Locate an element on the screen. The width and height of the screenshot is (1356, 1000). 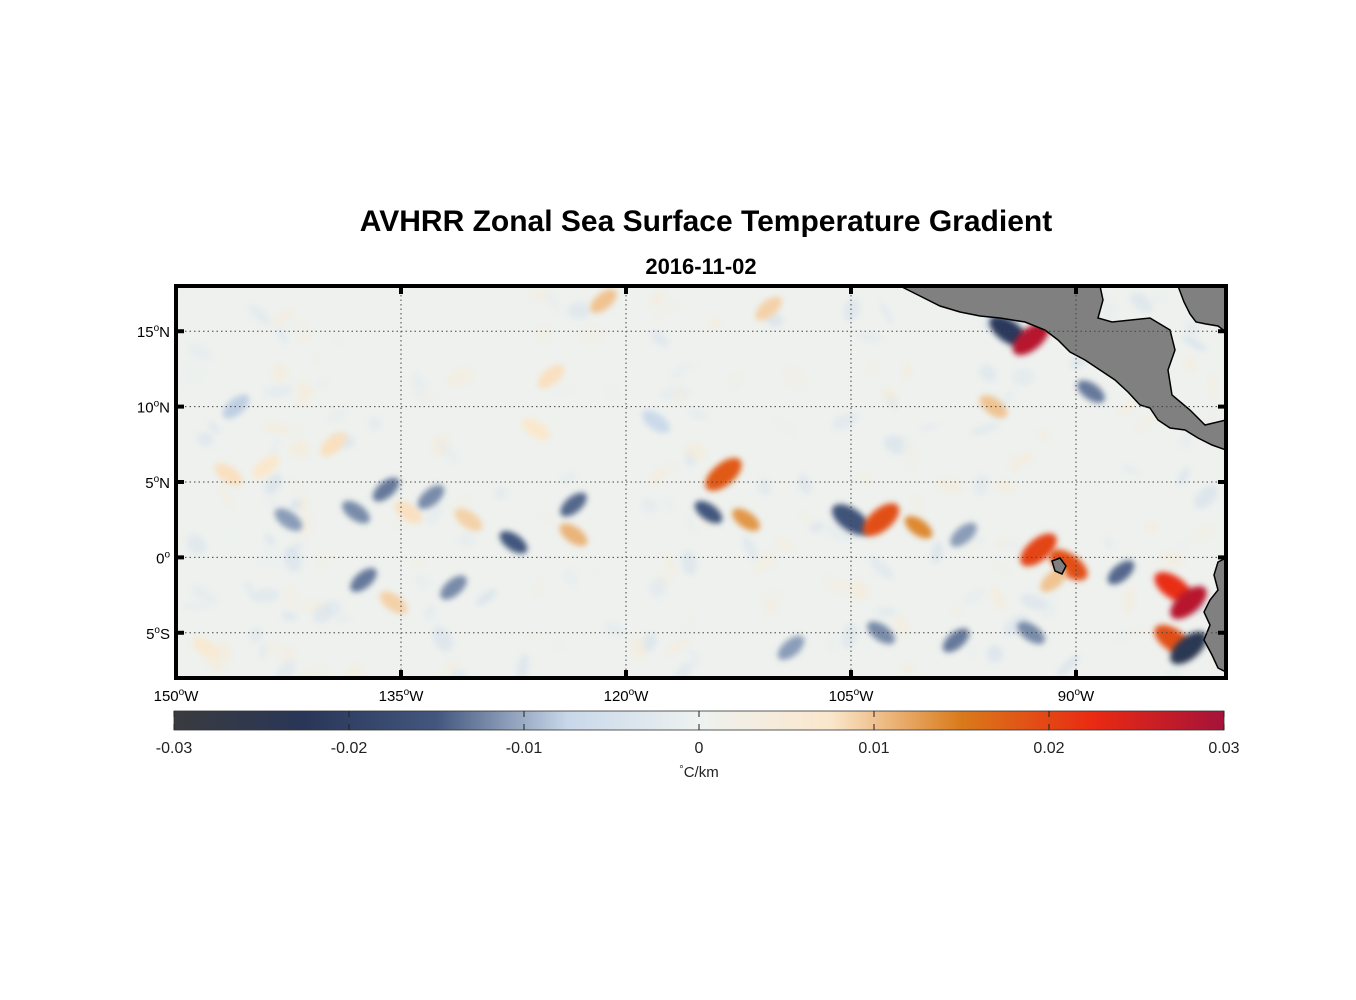
colorbar-tick-label: -0.02 is located at coordinates (349, 748).